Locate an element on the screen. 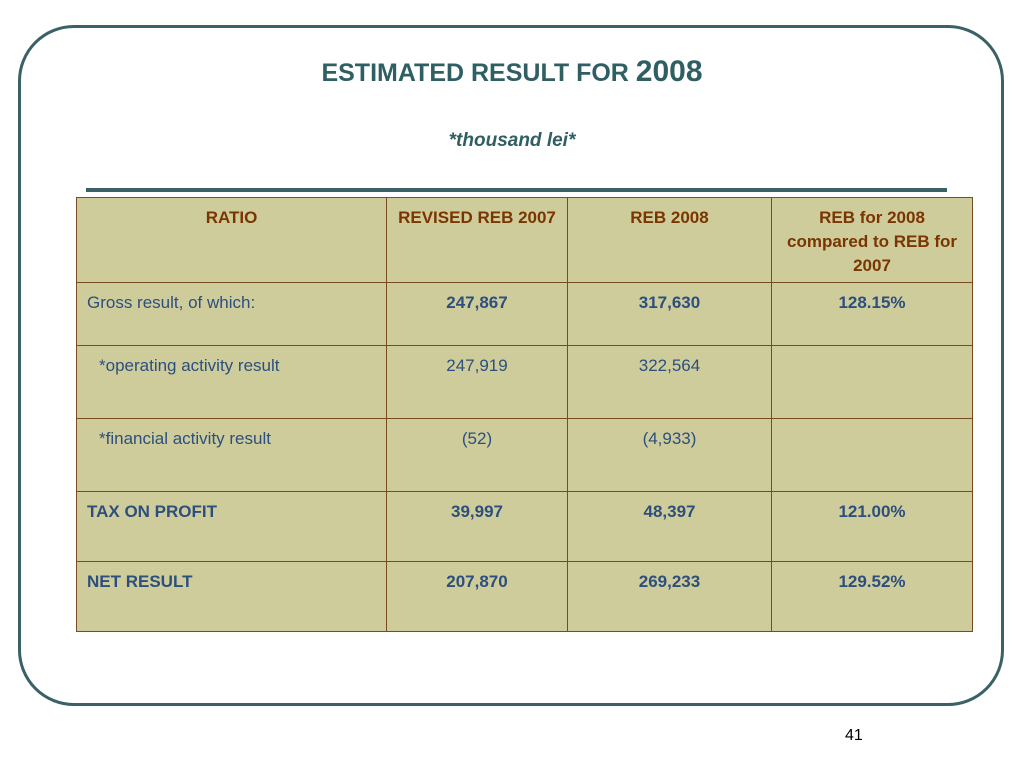 The image size is (1024, 768). cell-value: 48,397 is located at coordinates (669, 526).